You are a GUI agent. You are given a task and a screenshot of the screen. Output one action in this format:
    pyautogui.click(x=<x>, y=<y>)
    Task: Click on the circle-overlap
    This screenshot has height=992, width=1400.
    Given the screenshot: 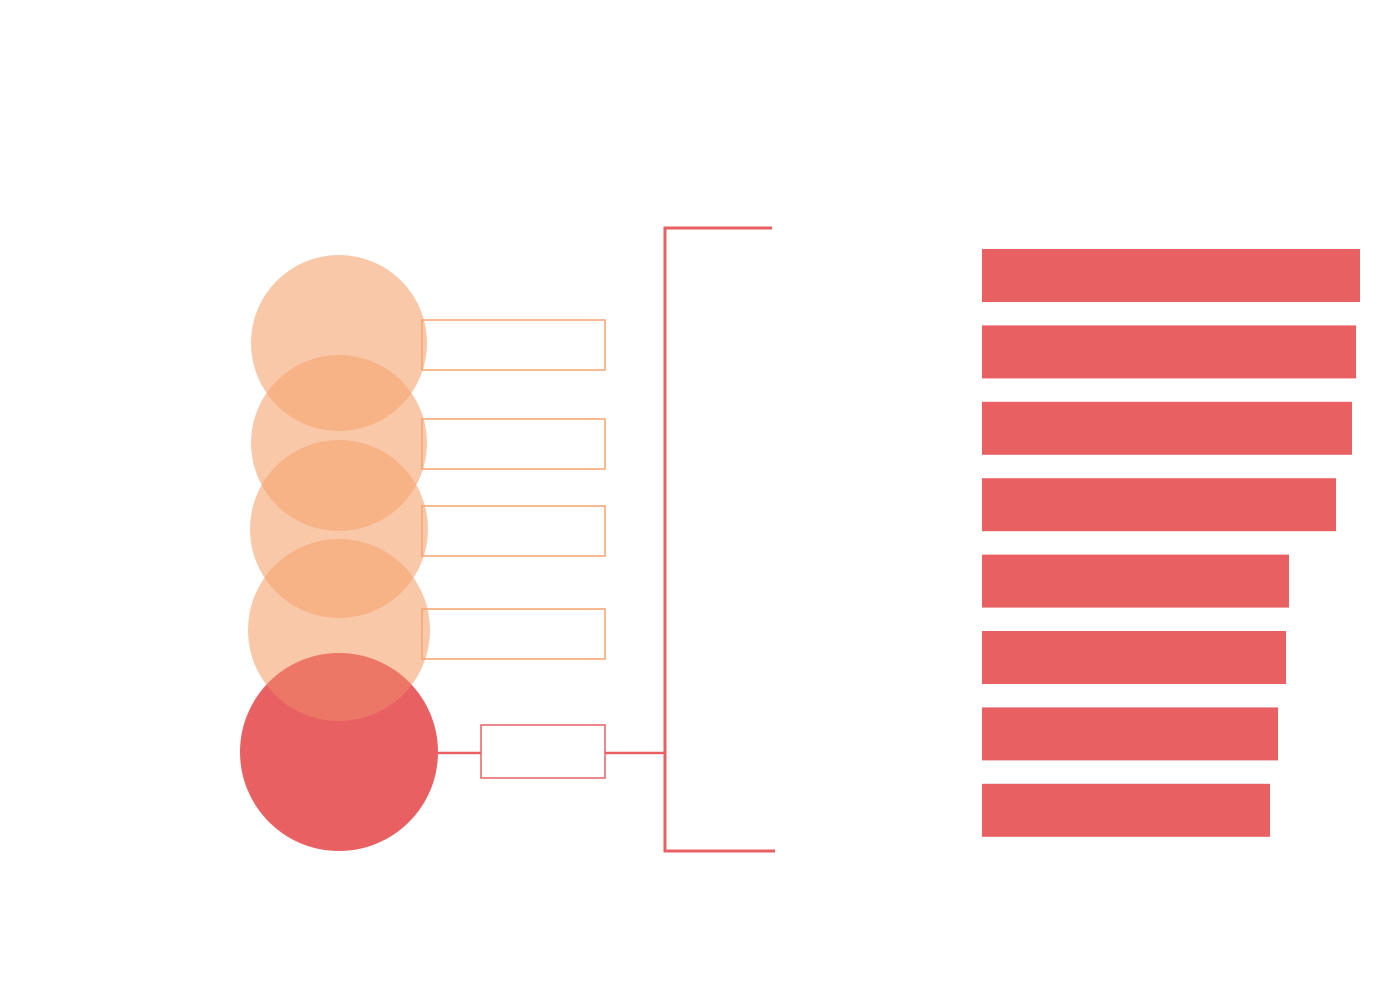 What is the action you would take?
    pyautogui.click(x=339, y=687)
    